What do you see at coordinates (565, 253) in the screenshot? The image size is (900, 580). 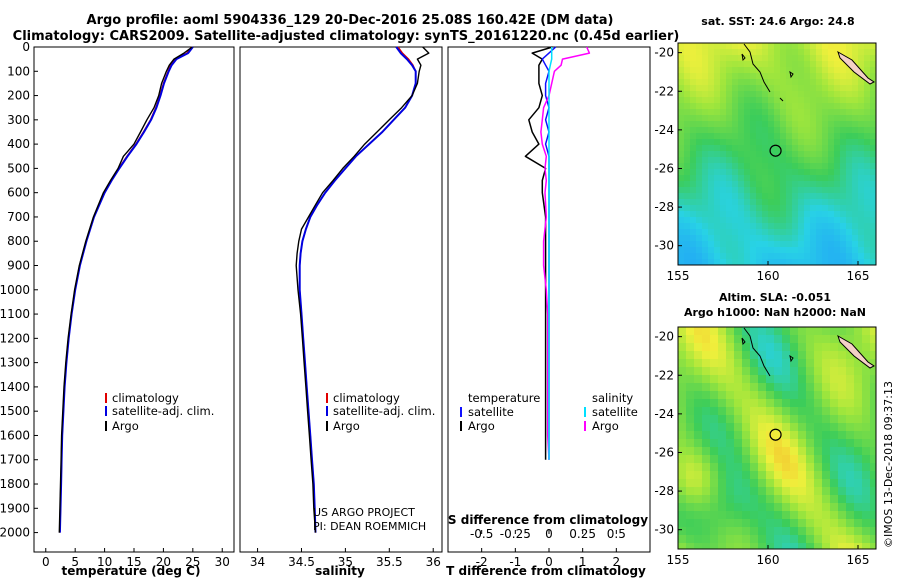 I see `series-line-salinity-argo` at bounding box center [565, 253].